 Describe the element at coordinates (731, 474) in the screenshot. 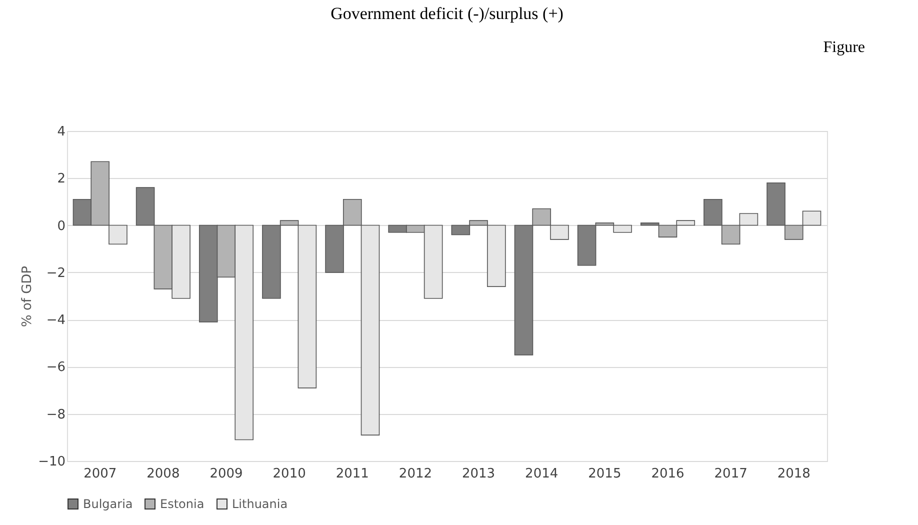

I see `x-tick-label: 2017` at that location.